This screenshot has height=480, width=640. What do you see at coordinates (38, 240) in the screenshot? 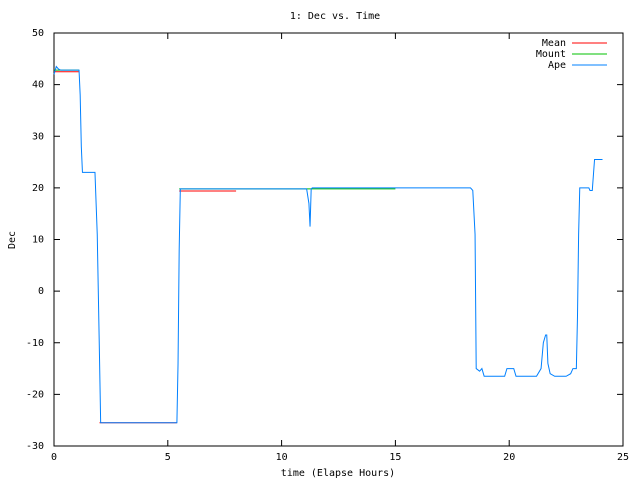
I see `y-tick-label: 10` at bounding box center [38, 240].